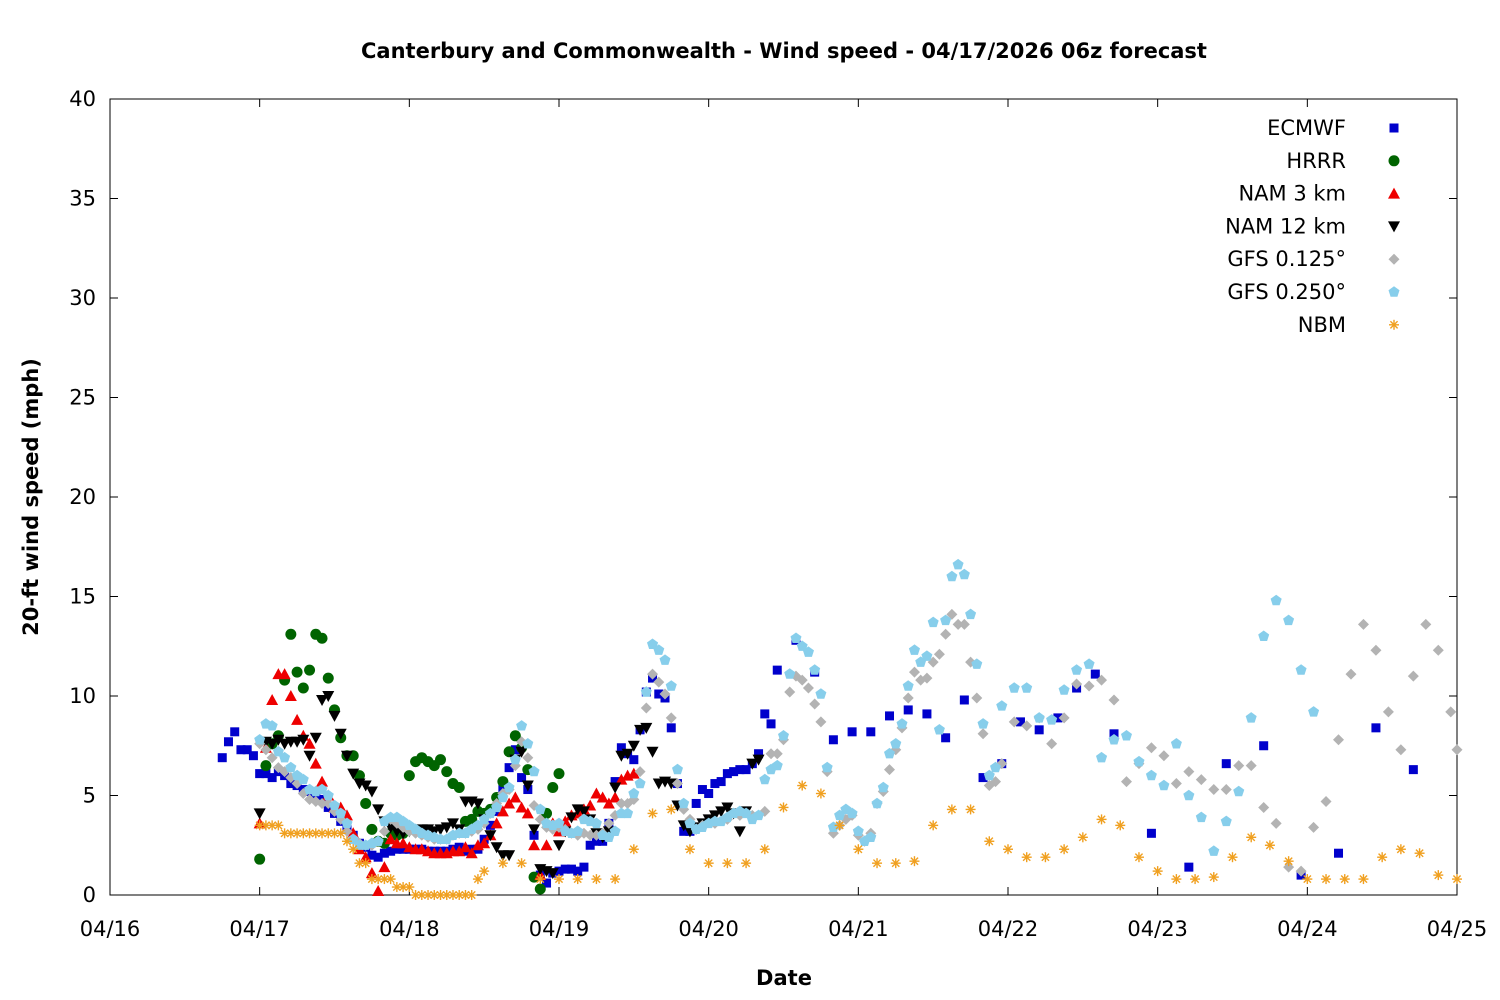 The width and height of the screenshot is (1500, 1000). What do you see at coordinates (1394, 227) in the screenshot?
I see `legend-marker-nam-12-km` at bounding box center [1394, 227].